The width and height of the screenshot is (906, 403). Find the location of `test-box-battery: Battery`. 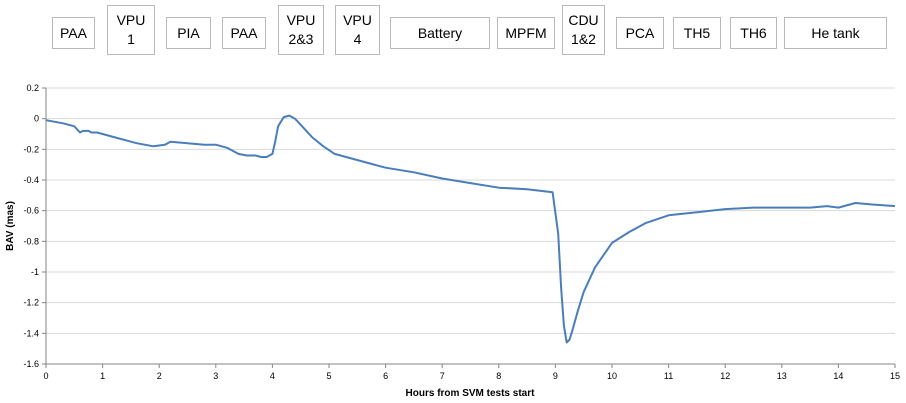

test-box-battery: Battery is located at coordinates (440, 33).